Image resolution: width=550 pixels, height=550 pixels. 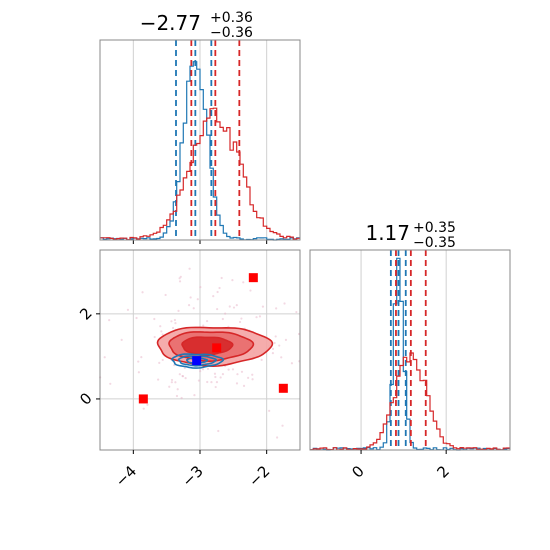 What do you see at coordinates (259, 476) in the screenshot?
I see `x-tick-label-joint: −2` at bounding box center [259, 476].